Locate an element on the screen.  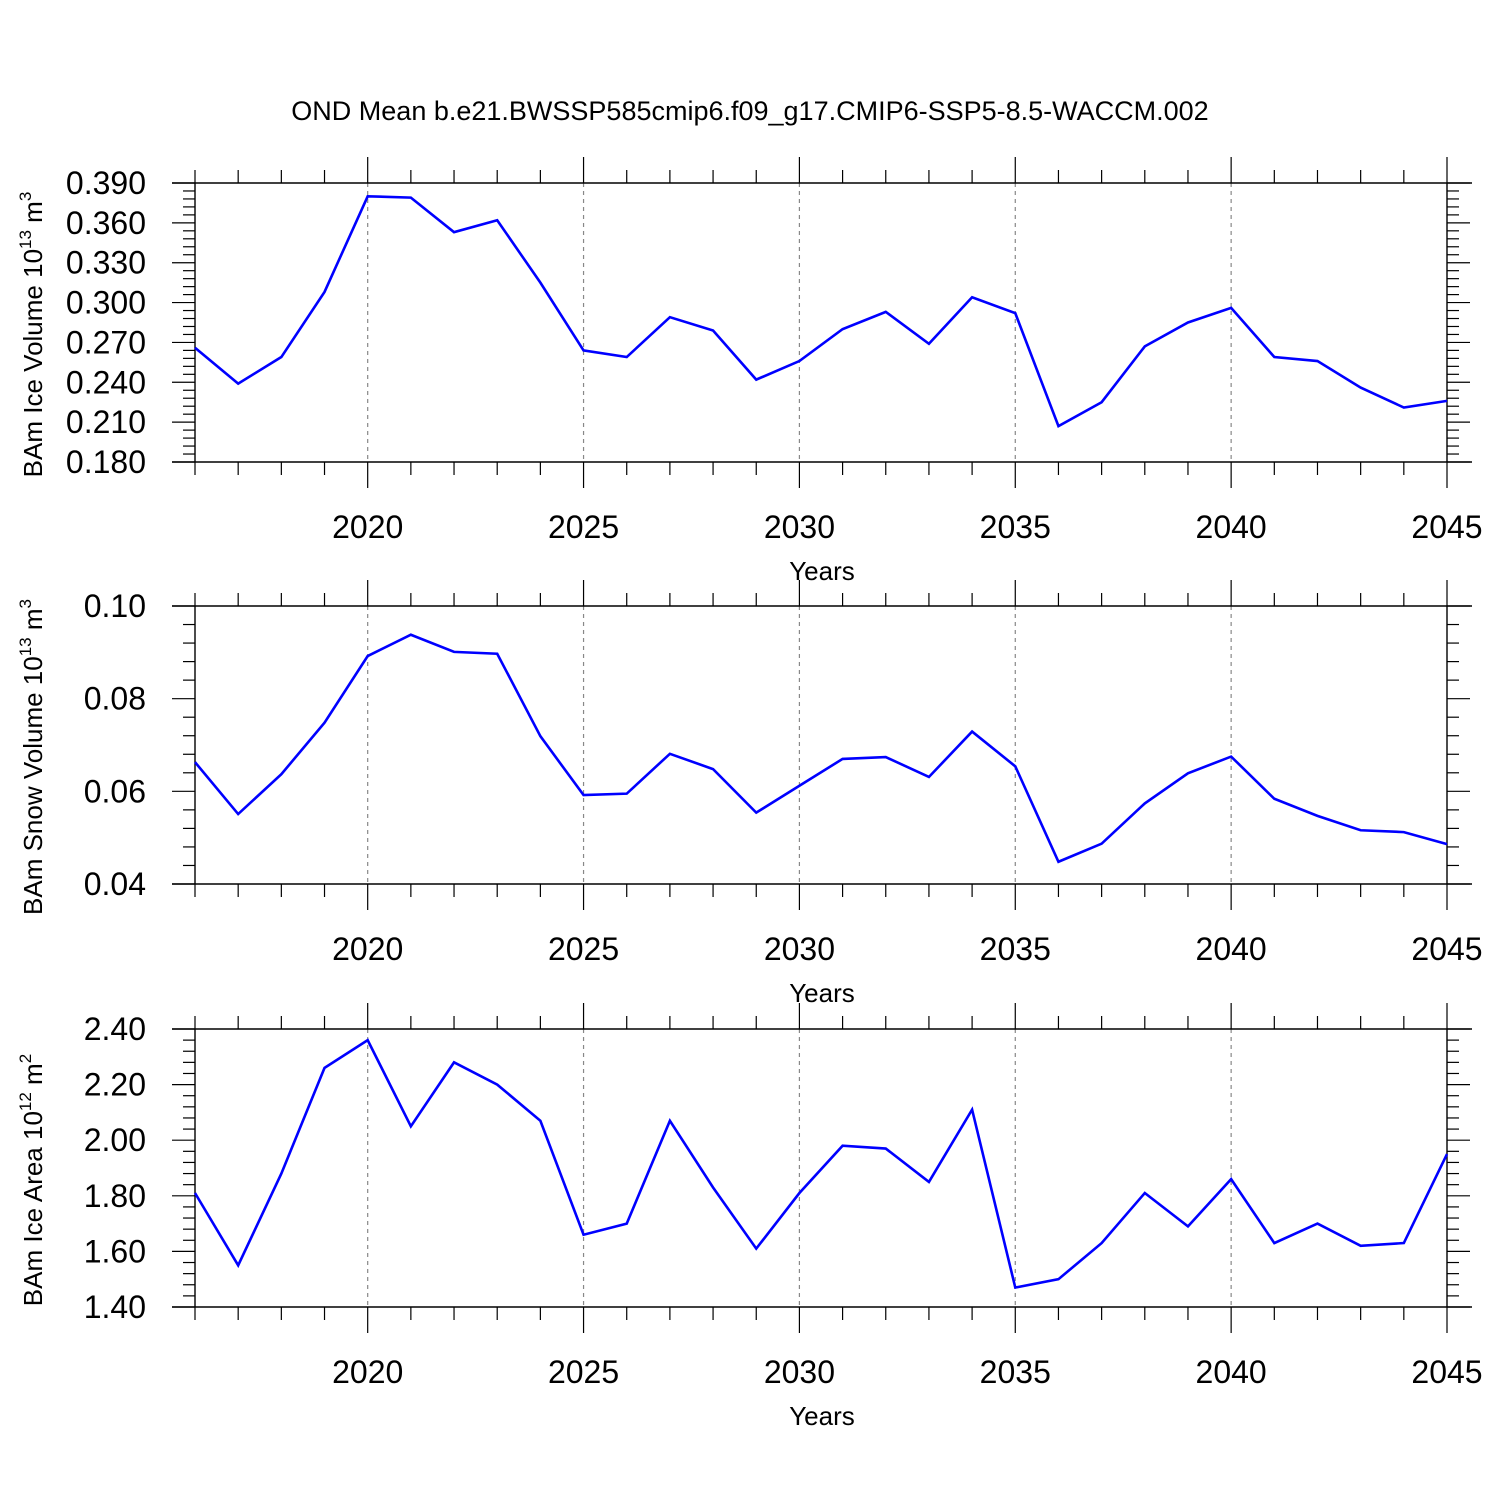
y-tick-label: 2.00 is located at coordinates (115, 1140).